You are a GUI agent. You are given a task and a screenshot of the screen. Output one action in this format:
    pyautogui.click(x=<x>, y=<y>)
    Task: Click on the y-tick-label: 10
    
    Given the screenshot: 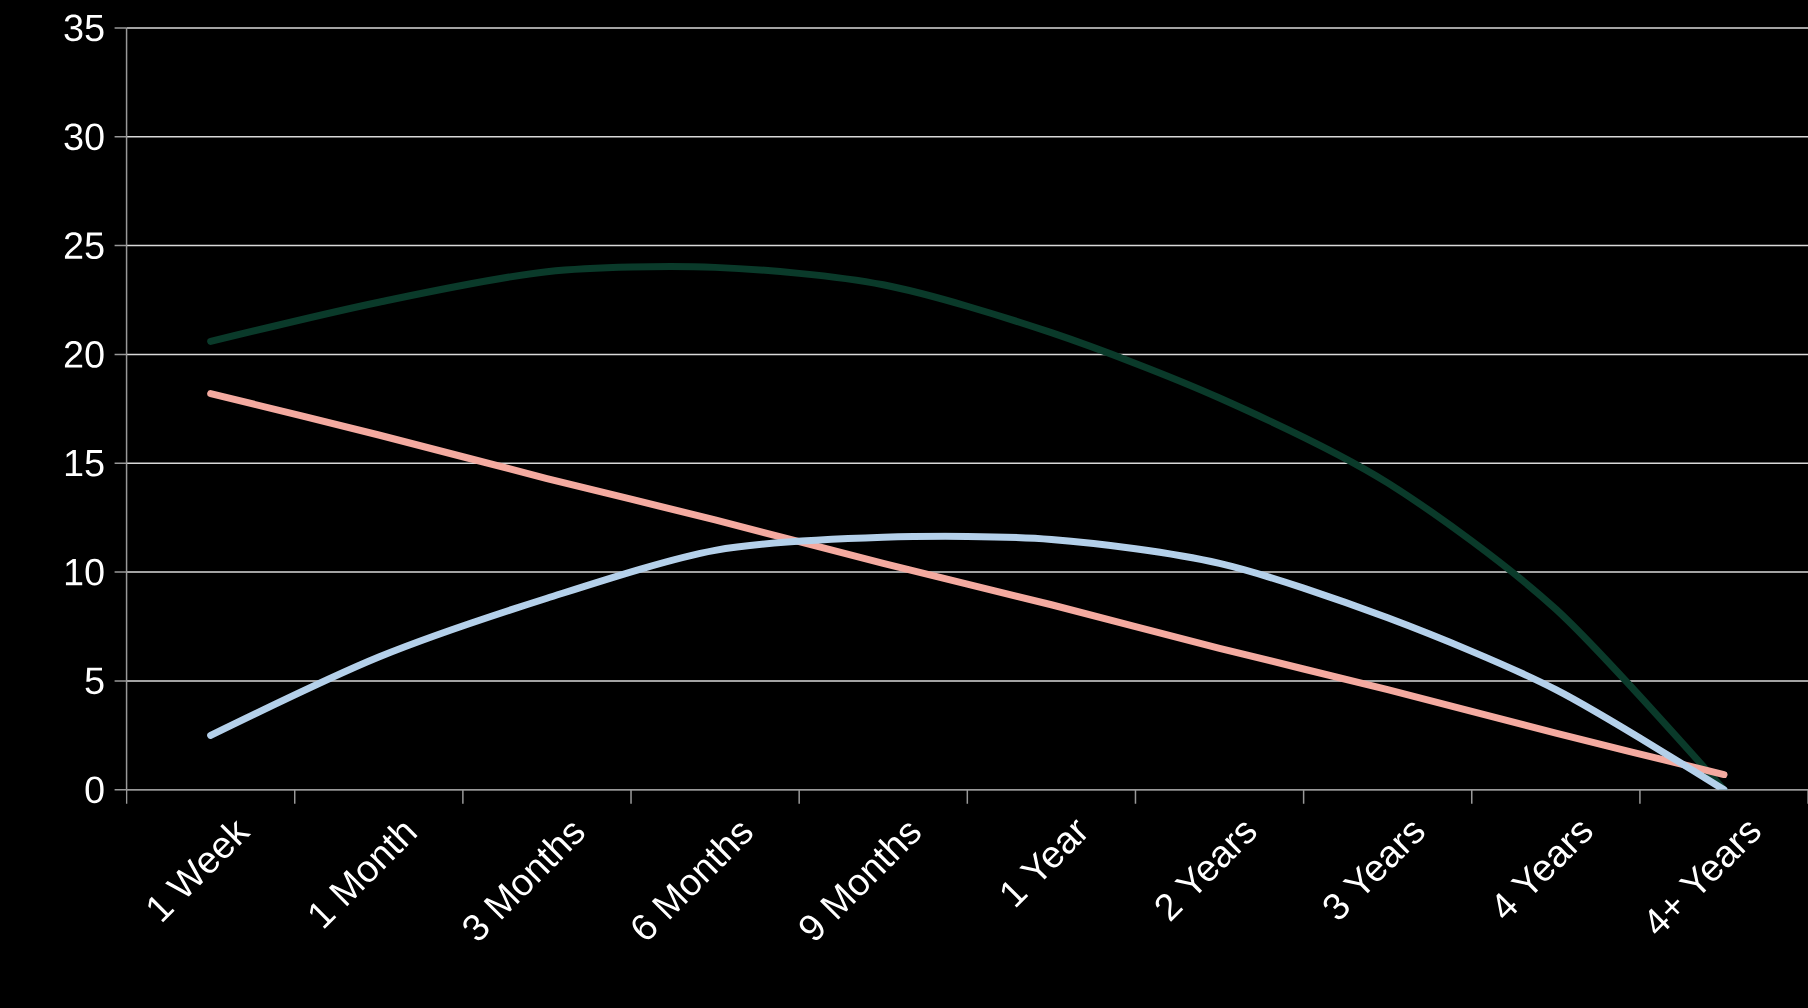 What is the action you would take?
    pyautogui.click(x=84, y=572)
    